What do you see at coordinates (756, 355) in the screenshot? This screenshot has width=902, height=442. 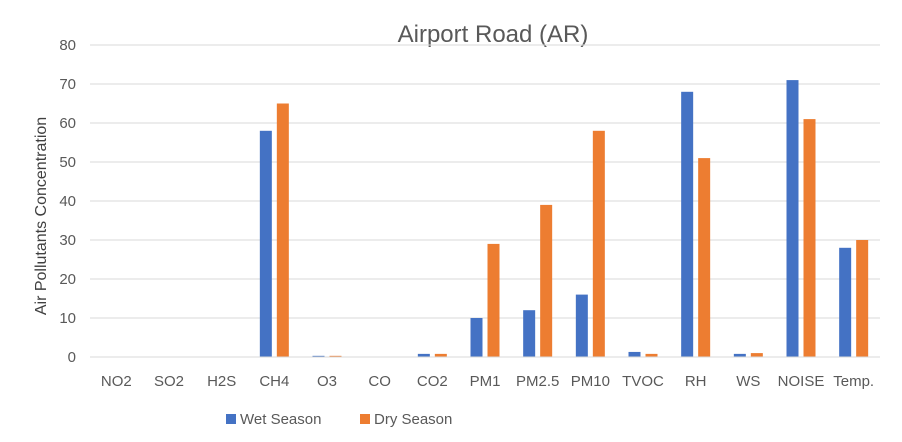 I see `bar-dry-season-ws` at bounding box center [756, 355].